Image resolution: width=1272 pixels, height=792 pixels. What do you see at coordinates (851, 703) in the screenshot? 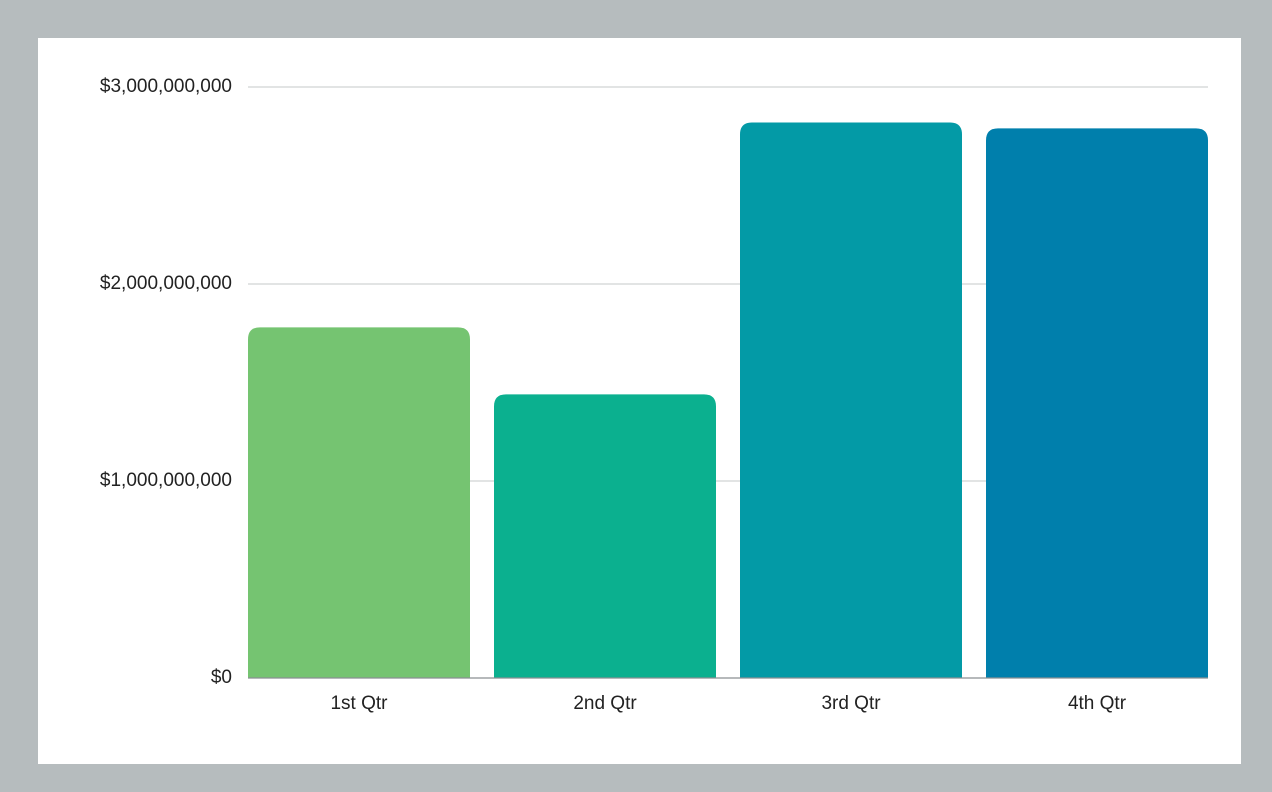
I see `x-tick-label: 3rd Qtr` at bounding box center [851, 703].